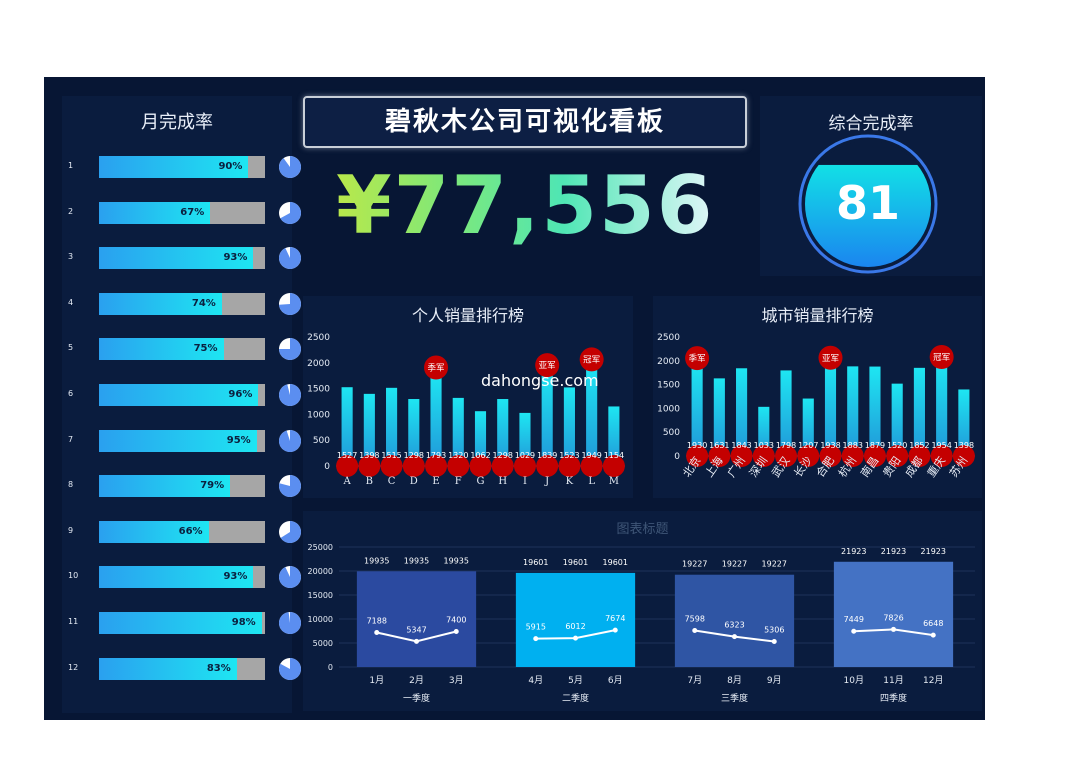 Image resolution: width=1080 pixels, height=763 pixels. I want to click on completion-bar-track: 83%, so click(182, 668).